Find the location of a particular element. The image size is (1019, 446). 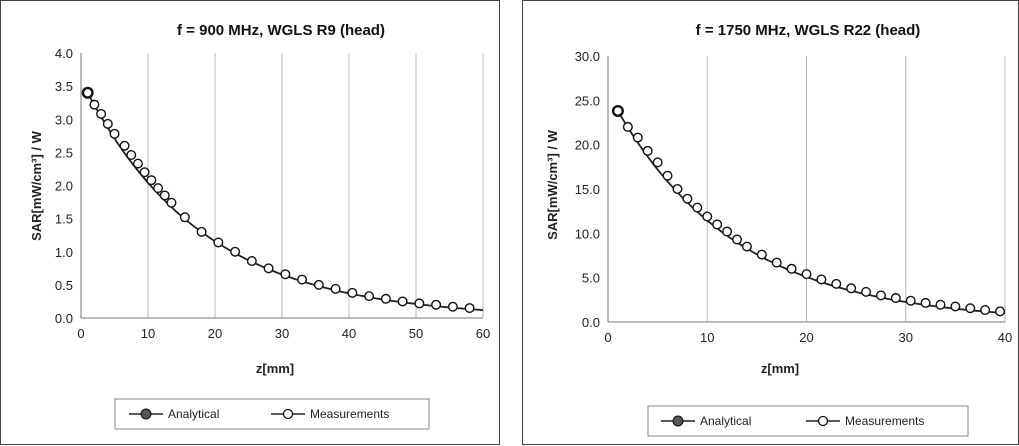

y-tick-label: 15.0 is located at coordinates (587, 189).